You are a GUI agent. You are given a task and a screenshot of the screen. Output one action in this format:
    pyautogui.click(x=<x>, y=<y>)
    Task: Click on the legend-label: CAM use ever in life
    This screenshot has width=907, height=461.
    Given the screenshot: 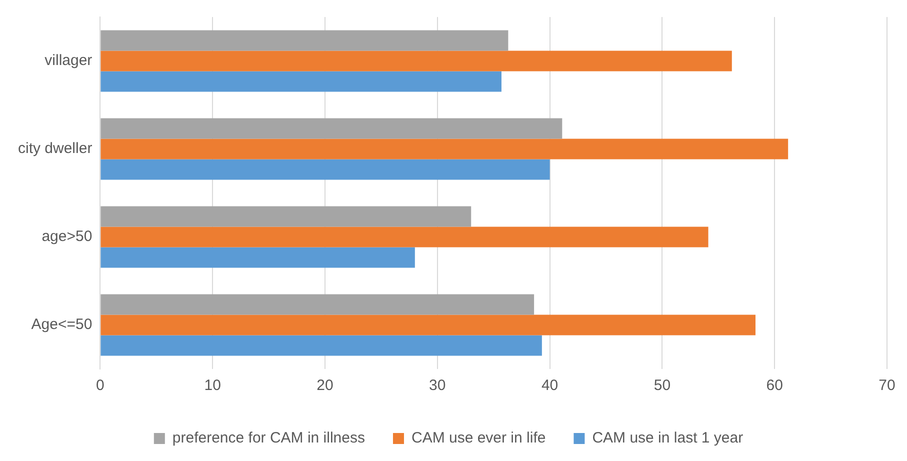 What is the action you would take?
    pyautogui.click(x=478, y=438)
    